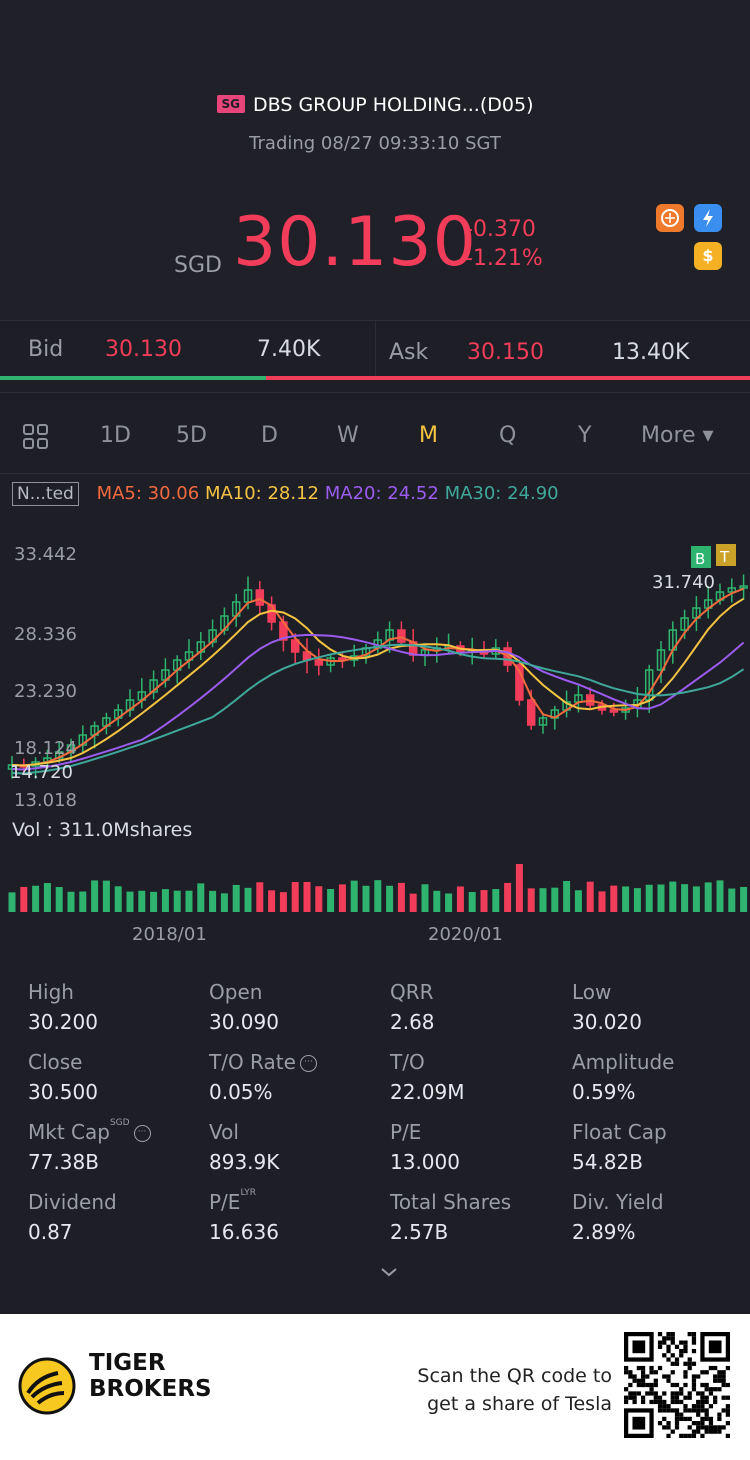  What do you see at coordinates (708, 218) in the screenshot?
I see `lightning-icon` at bounding box center [708, 218].